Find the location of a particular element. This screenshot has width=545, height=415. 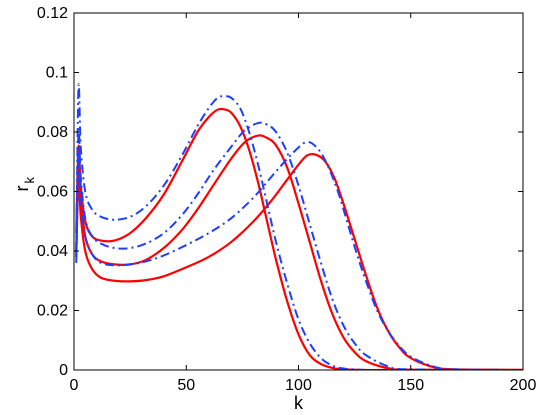

x-tick-label: 200 is located at coordinates (523, 385).